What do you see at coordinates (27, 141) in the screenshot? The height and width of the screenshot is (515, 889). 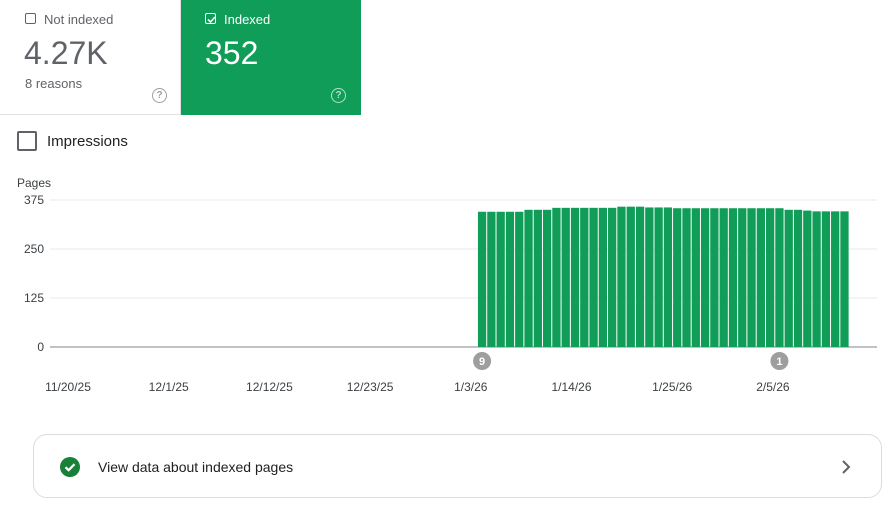 I see `impressions-checkbox` at bounding box center [27, 141].